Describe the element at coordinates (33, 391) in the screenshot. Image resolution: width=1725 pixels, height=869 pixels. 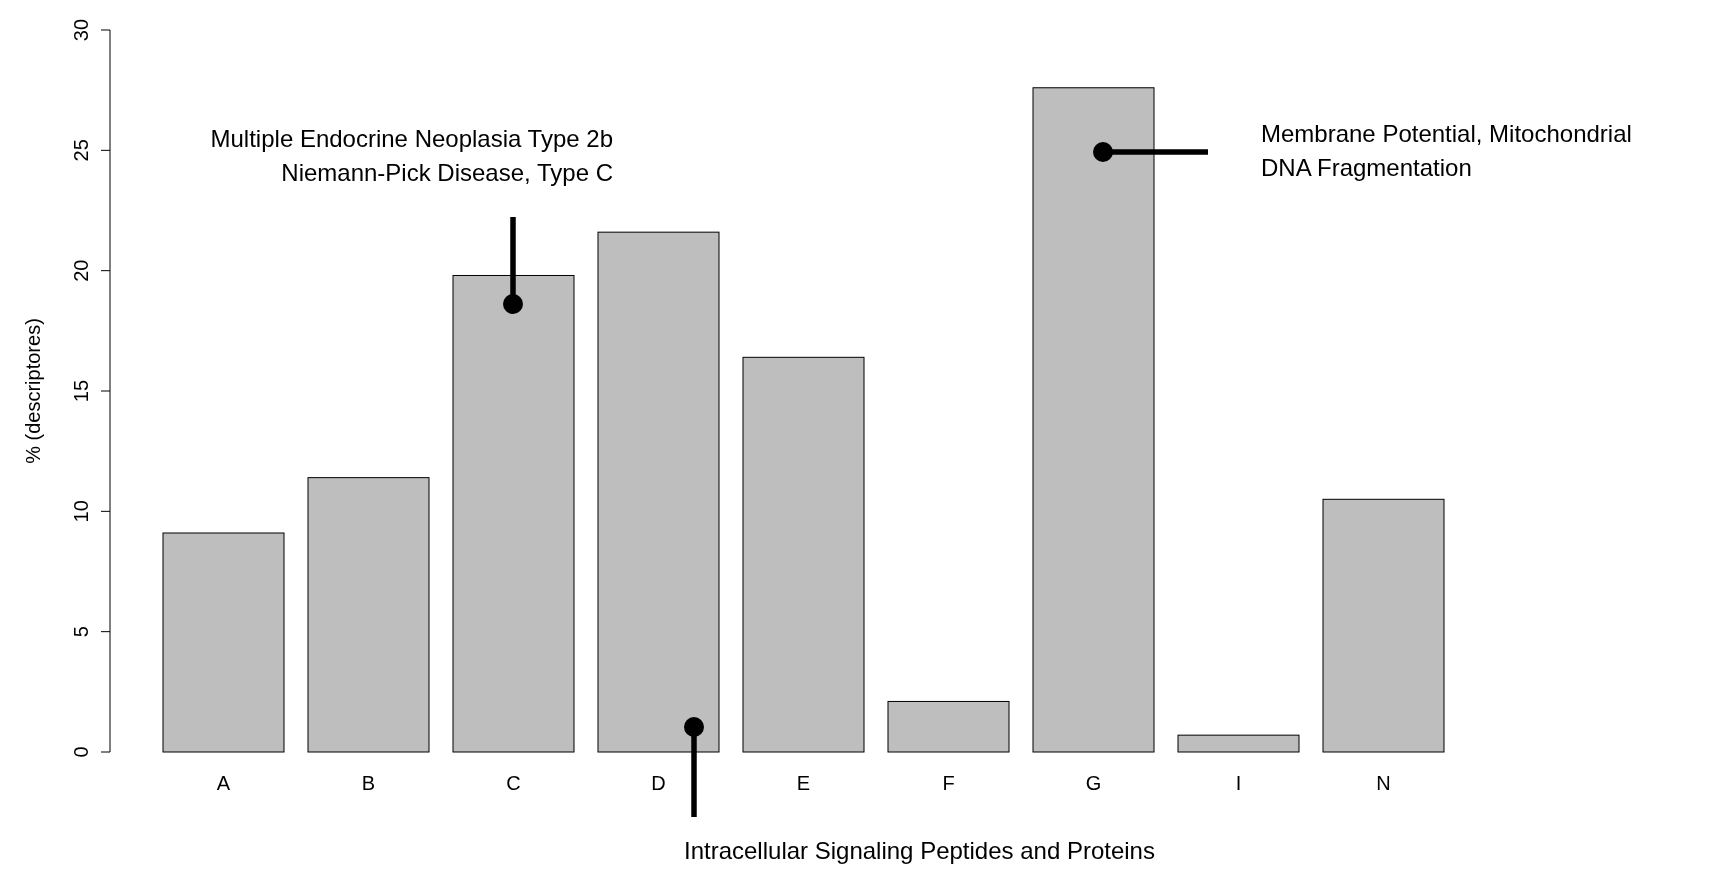
I see `y-axis-title: % (descriptores)` at that location.